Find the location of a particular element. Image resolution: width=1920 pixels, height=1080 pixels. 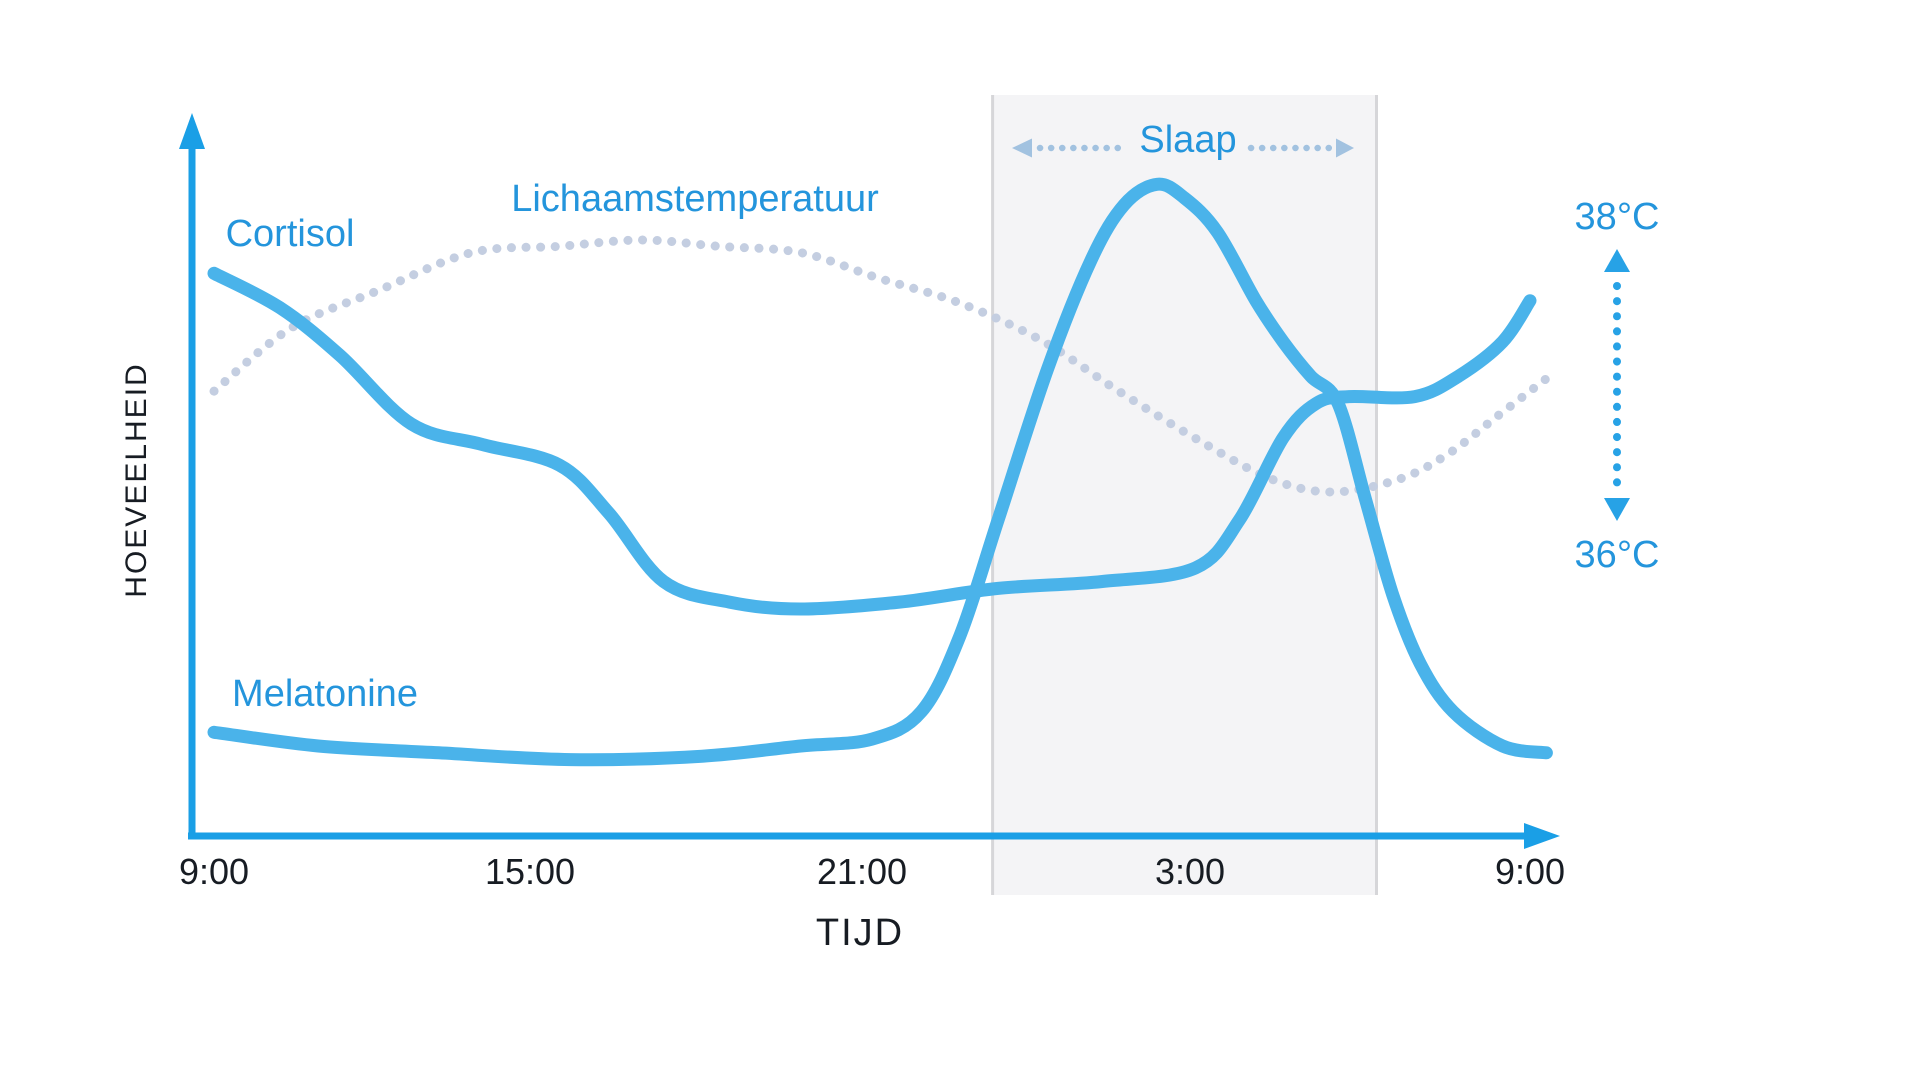

sleep-arrow-right-icon is located at coordinates (1345, 148).